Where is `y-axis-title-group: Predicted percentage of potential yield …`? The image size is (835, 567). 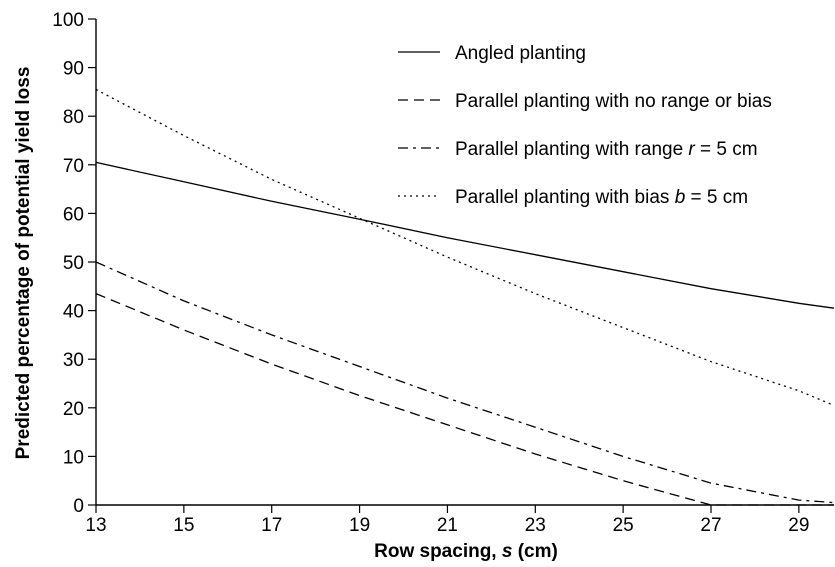 y-axis-title-group: Predicted percentage of potential yield … is located at coordinates (23, 263).